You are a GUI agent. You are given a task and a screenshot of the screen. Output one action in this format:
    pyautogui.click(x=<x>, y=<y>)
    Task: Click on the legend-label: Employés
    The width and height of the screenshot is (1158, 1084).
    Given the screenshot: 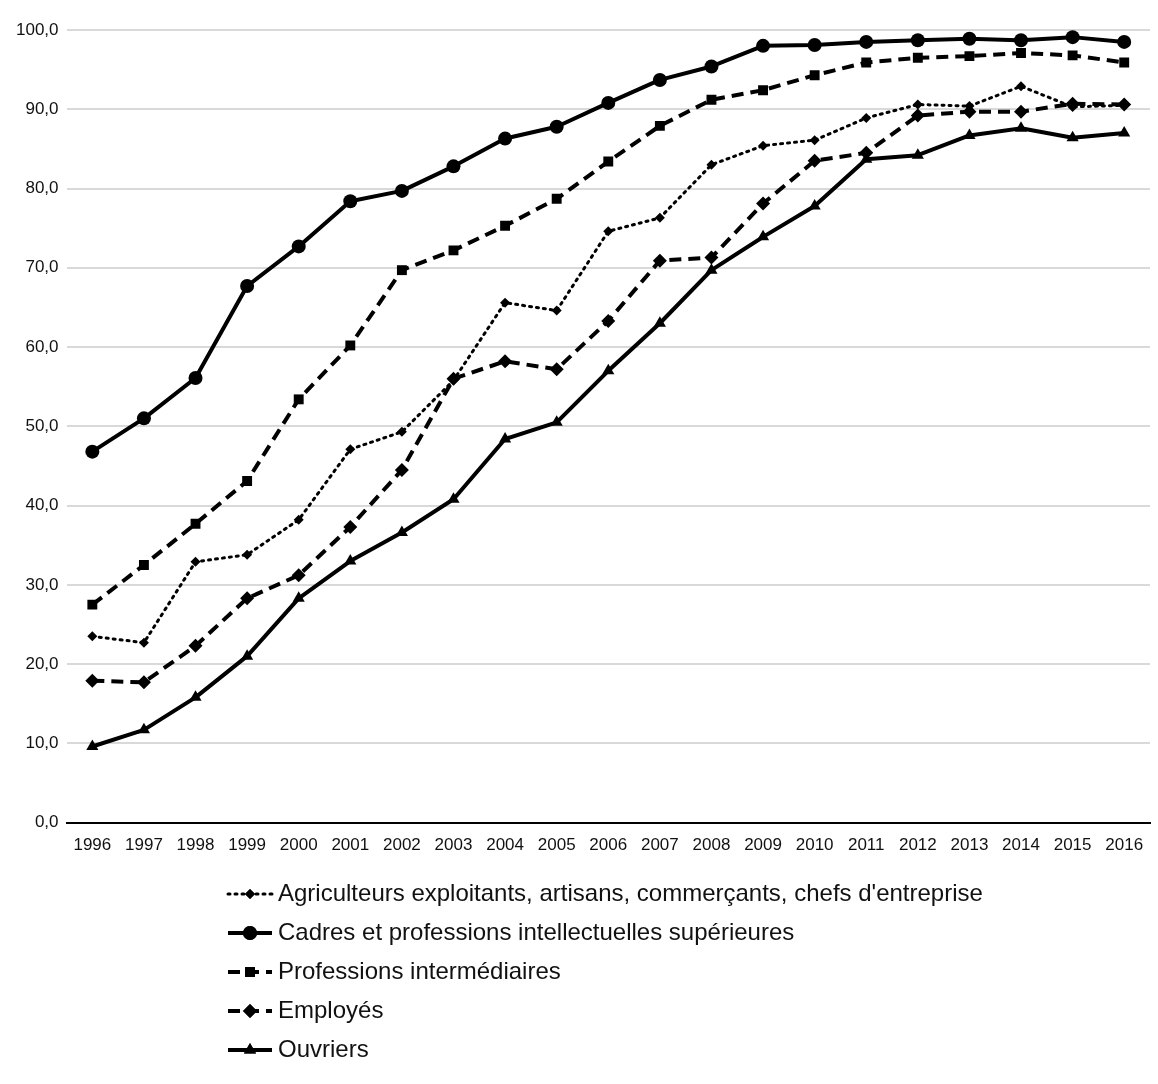 What is the action you would take?
    pyautogui.click(x=331, y=1009)
    